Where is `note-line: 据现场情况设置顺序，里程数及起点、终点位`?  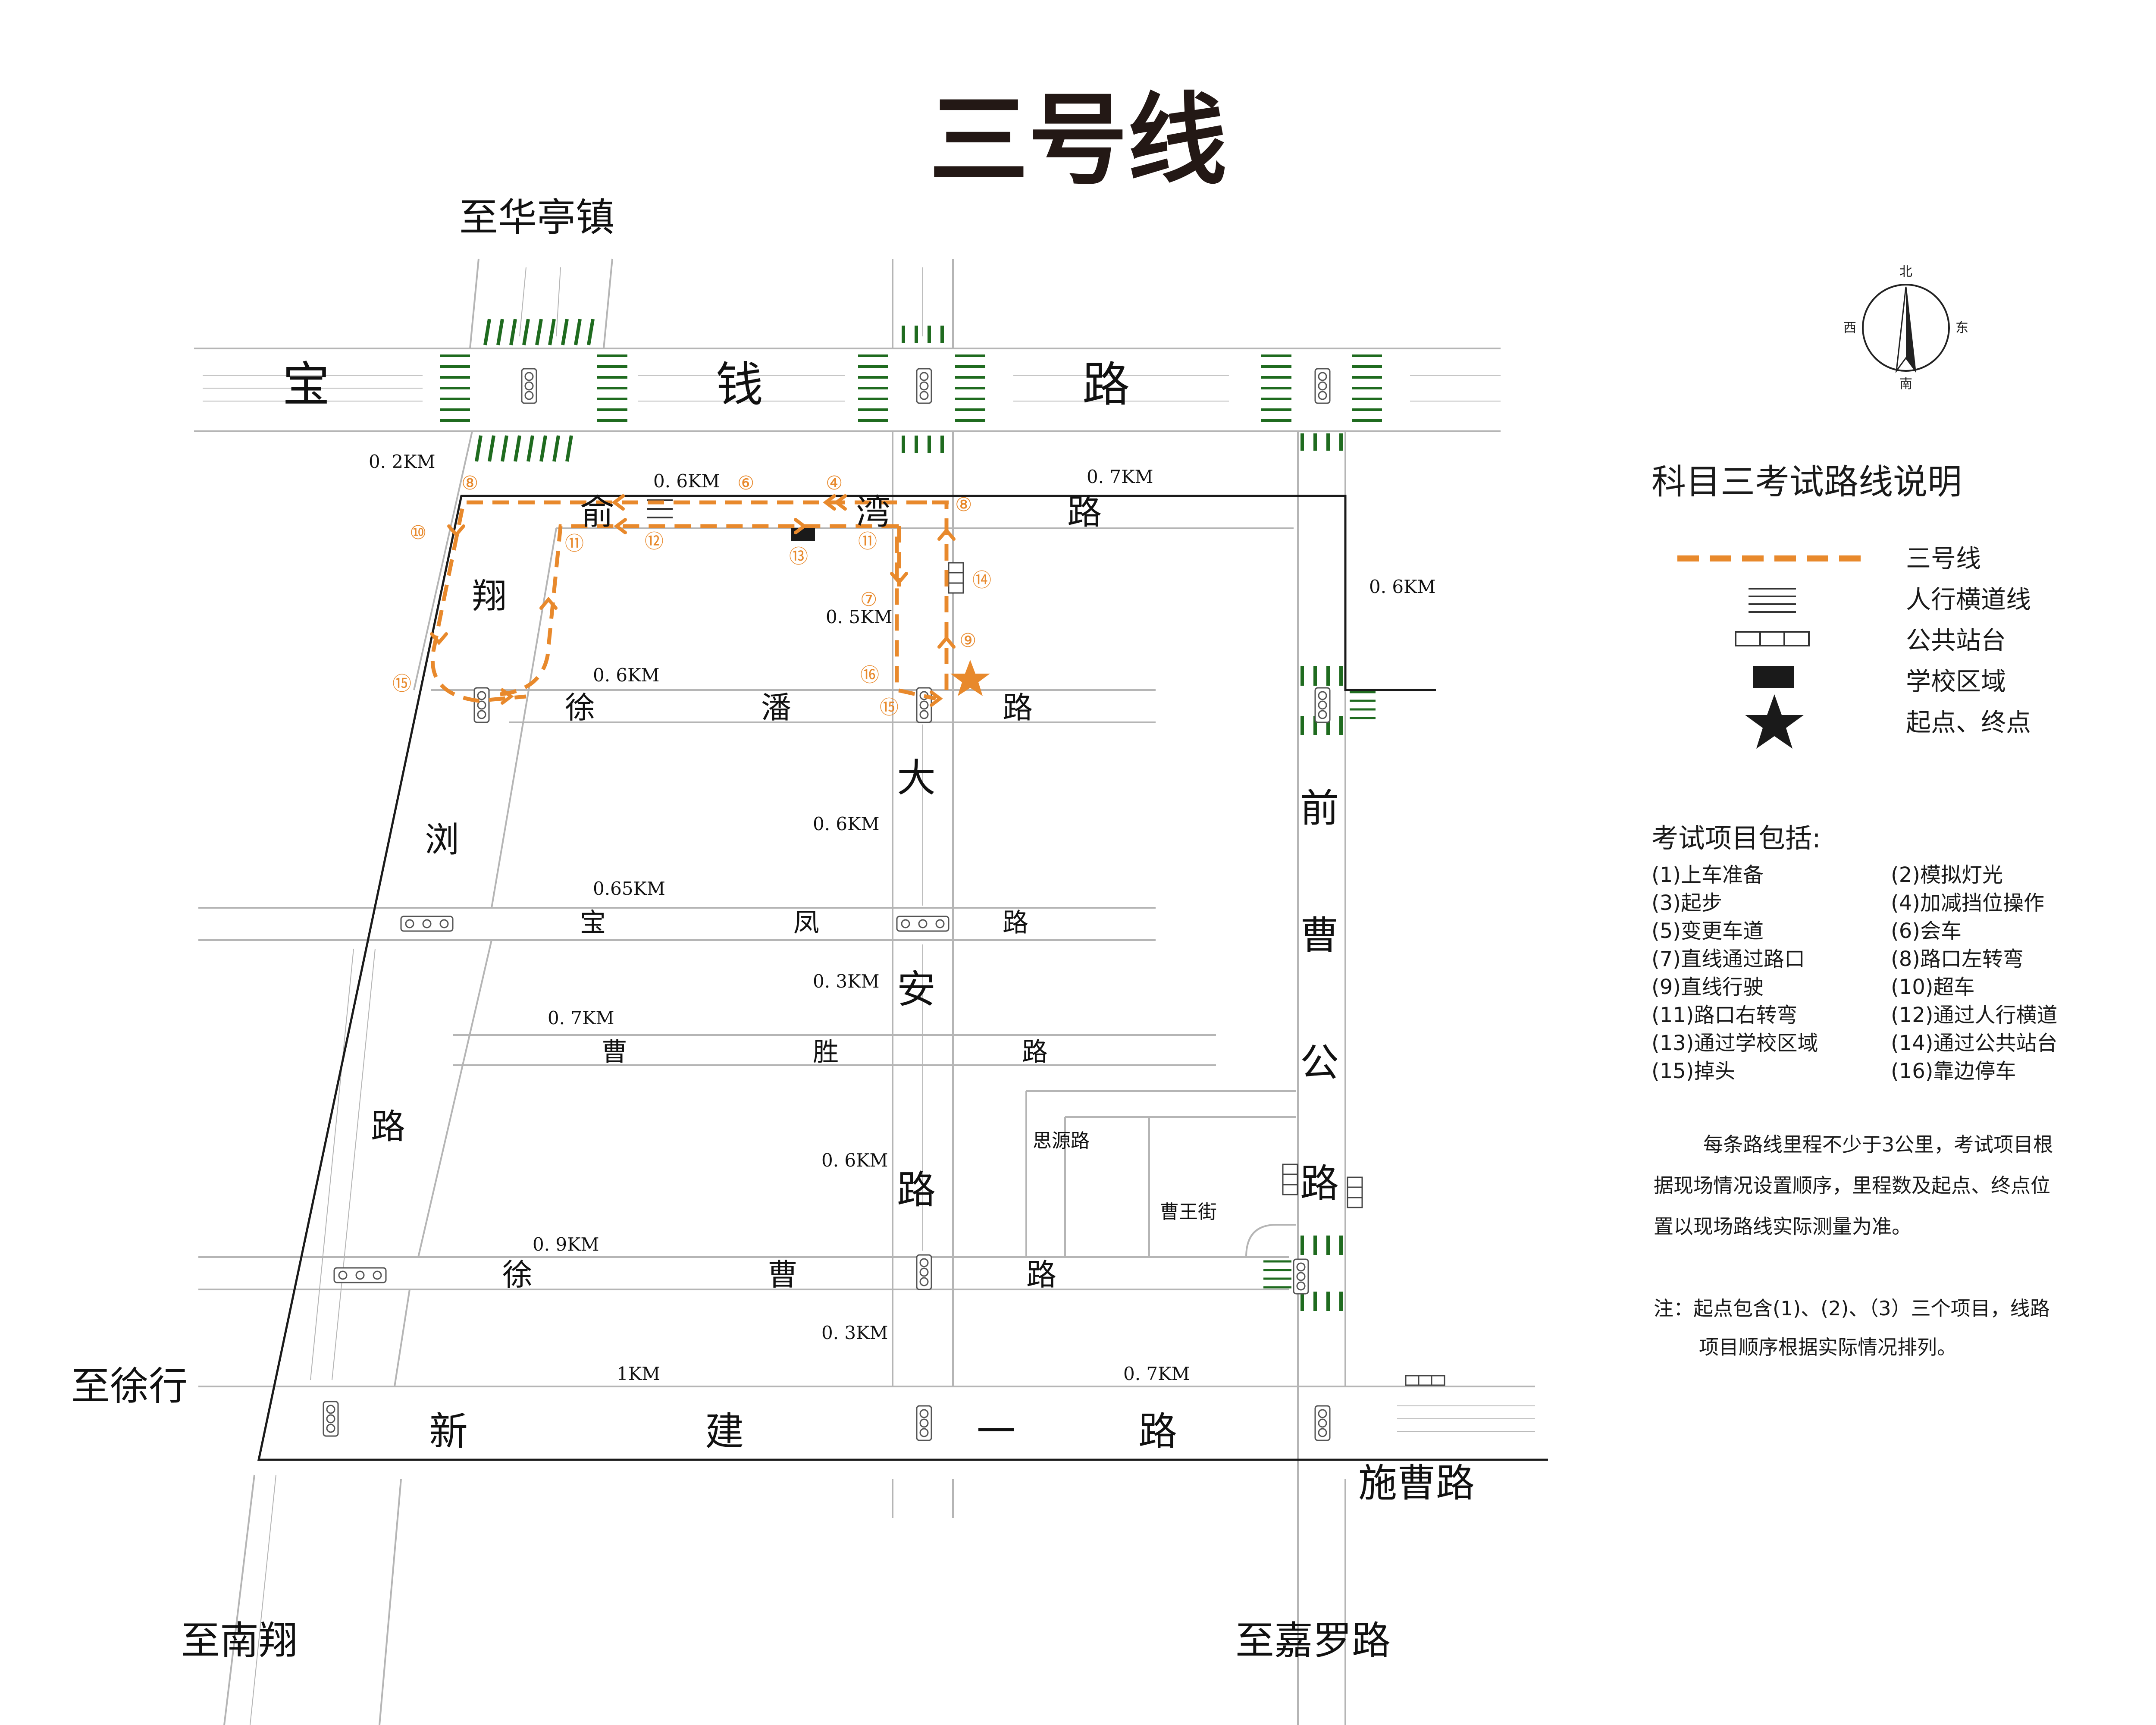 note-line: 据现场情况设置顺序，里程数及起点、终点位 is located at coordinates (1852, 1186).